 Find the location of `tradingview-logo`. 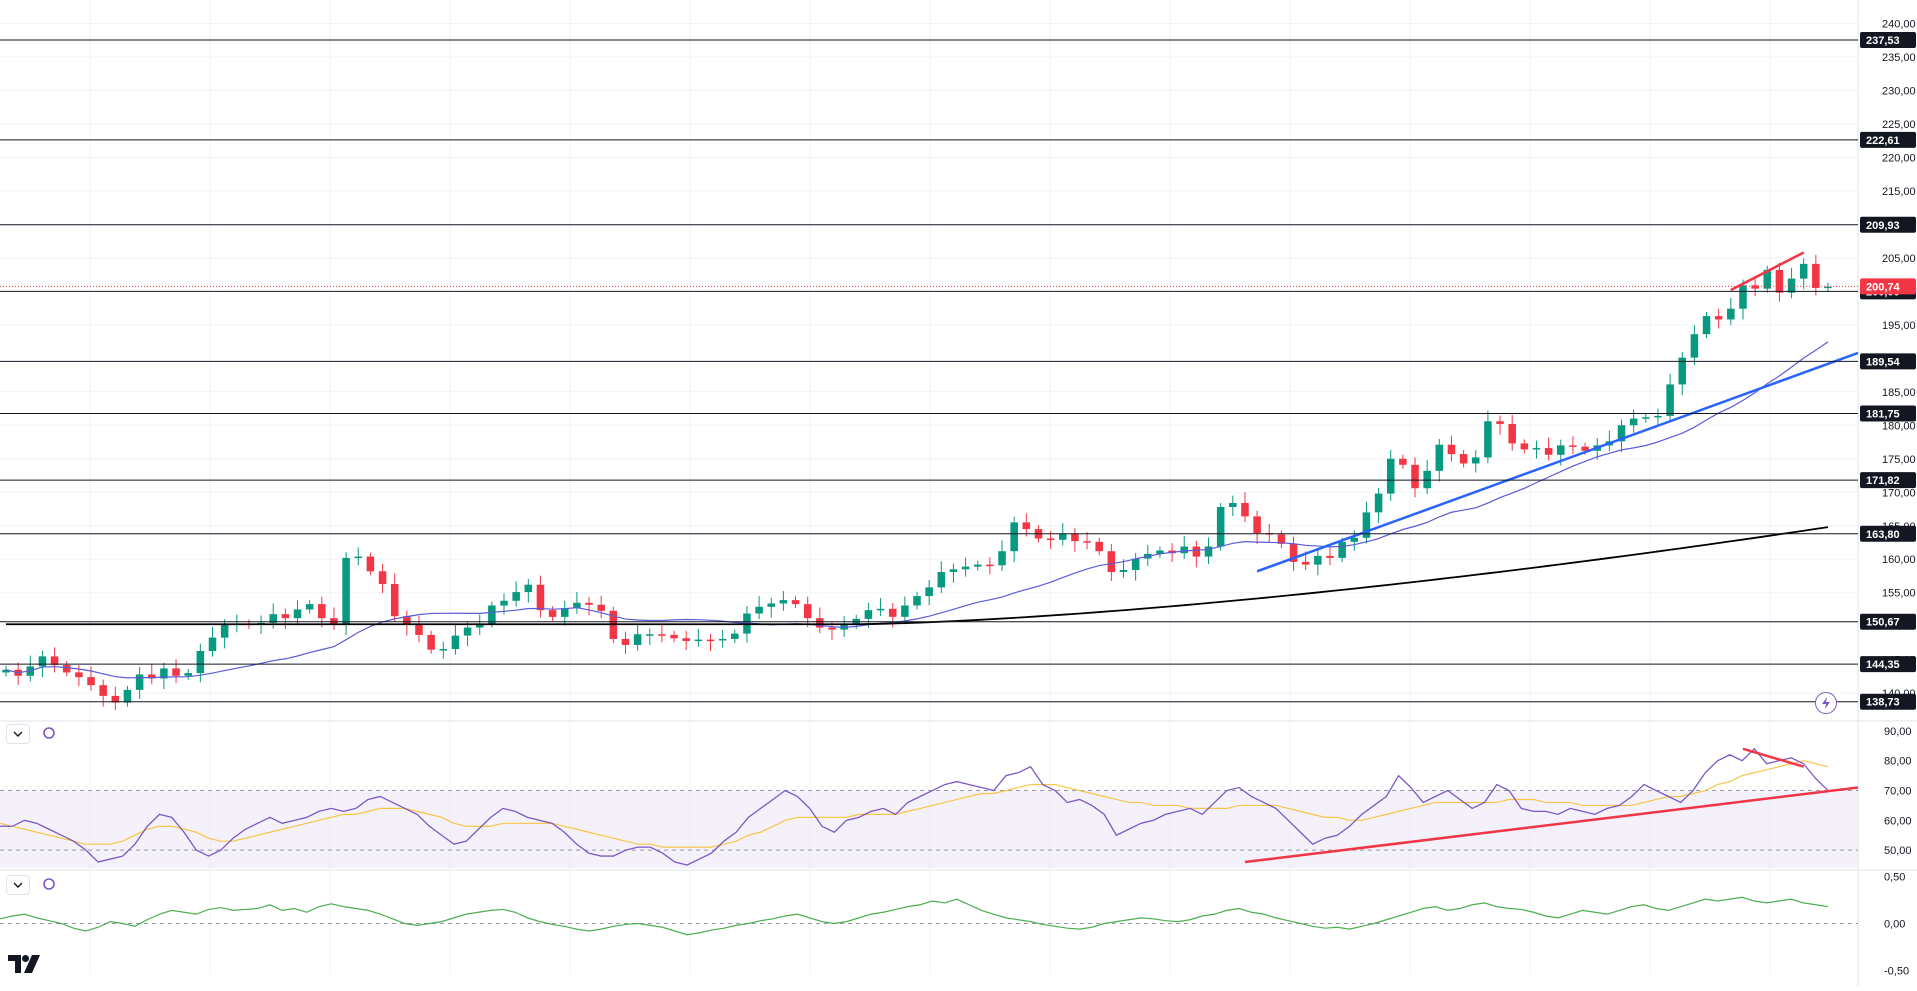

tradingview-logo is located at coordinates (24, 966).